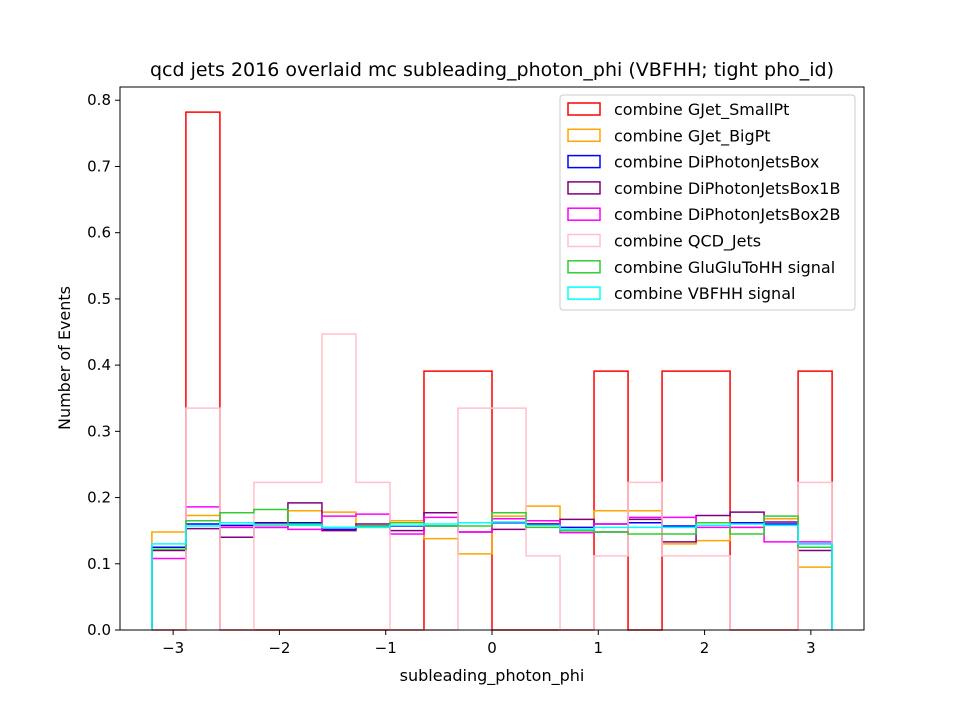 This screenshot has width=960, height=720. What do you see at coordinates (99, 233) in the screenshot?
I see `y-tick-label: 0.6` at bounding box center [99, 233].